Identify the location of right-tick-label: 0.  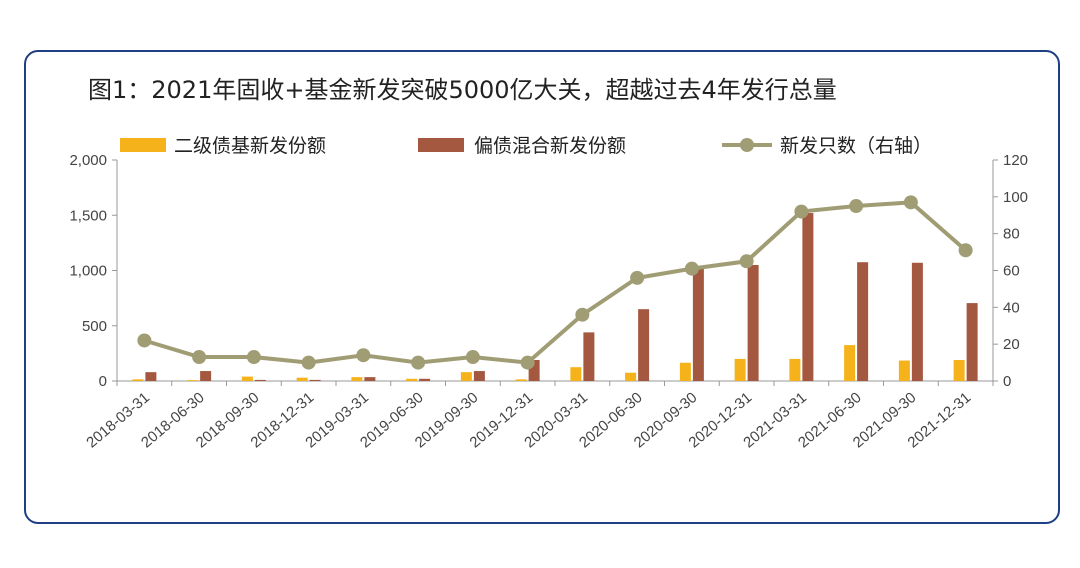
(1007, 381).